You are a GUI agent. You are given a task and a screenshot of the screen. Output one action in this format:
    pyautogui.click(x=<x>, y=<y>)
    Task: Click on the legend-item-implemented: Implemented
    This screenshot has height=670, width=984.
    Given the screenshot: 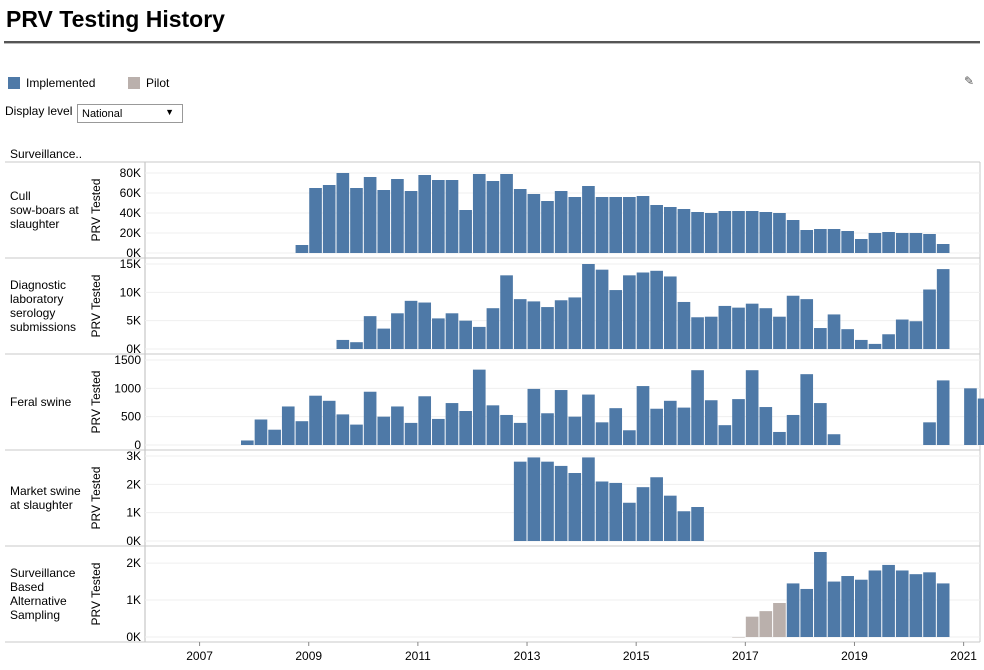 What is the action you would take?
    pyautogui.click(x=51, y=83)
    